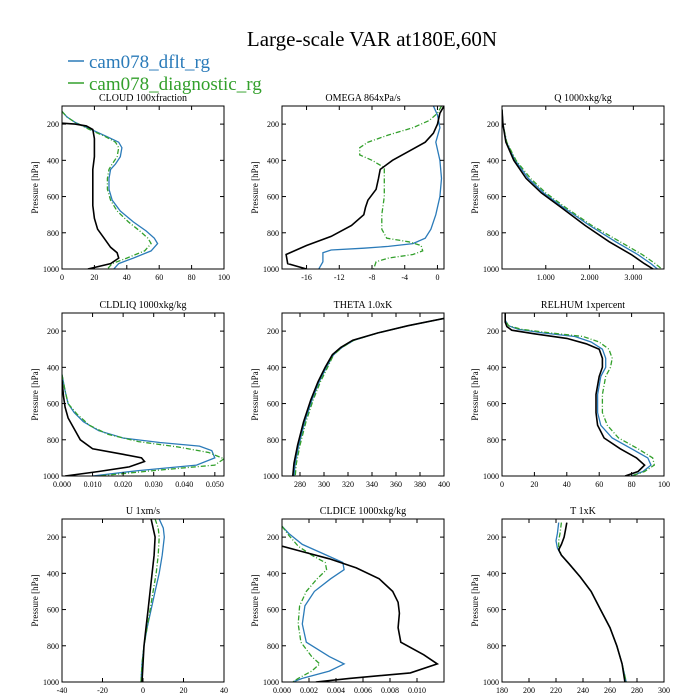  Describe the element at coordinates (102, 690) in the screenshot. I see `x-tick-label: -20` at that location.